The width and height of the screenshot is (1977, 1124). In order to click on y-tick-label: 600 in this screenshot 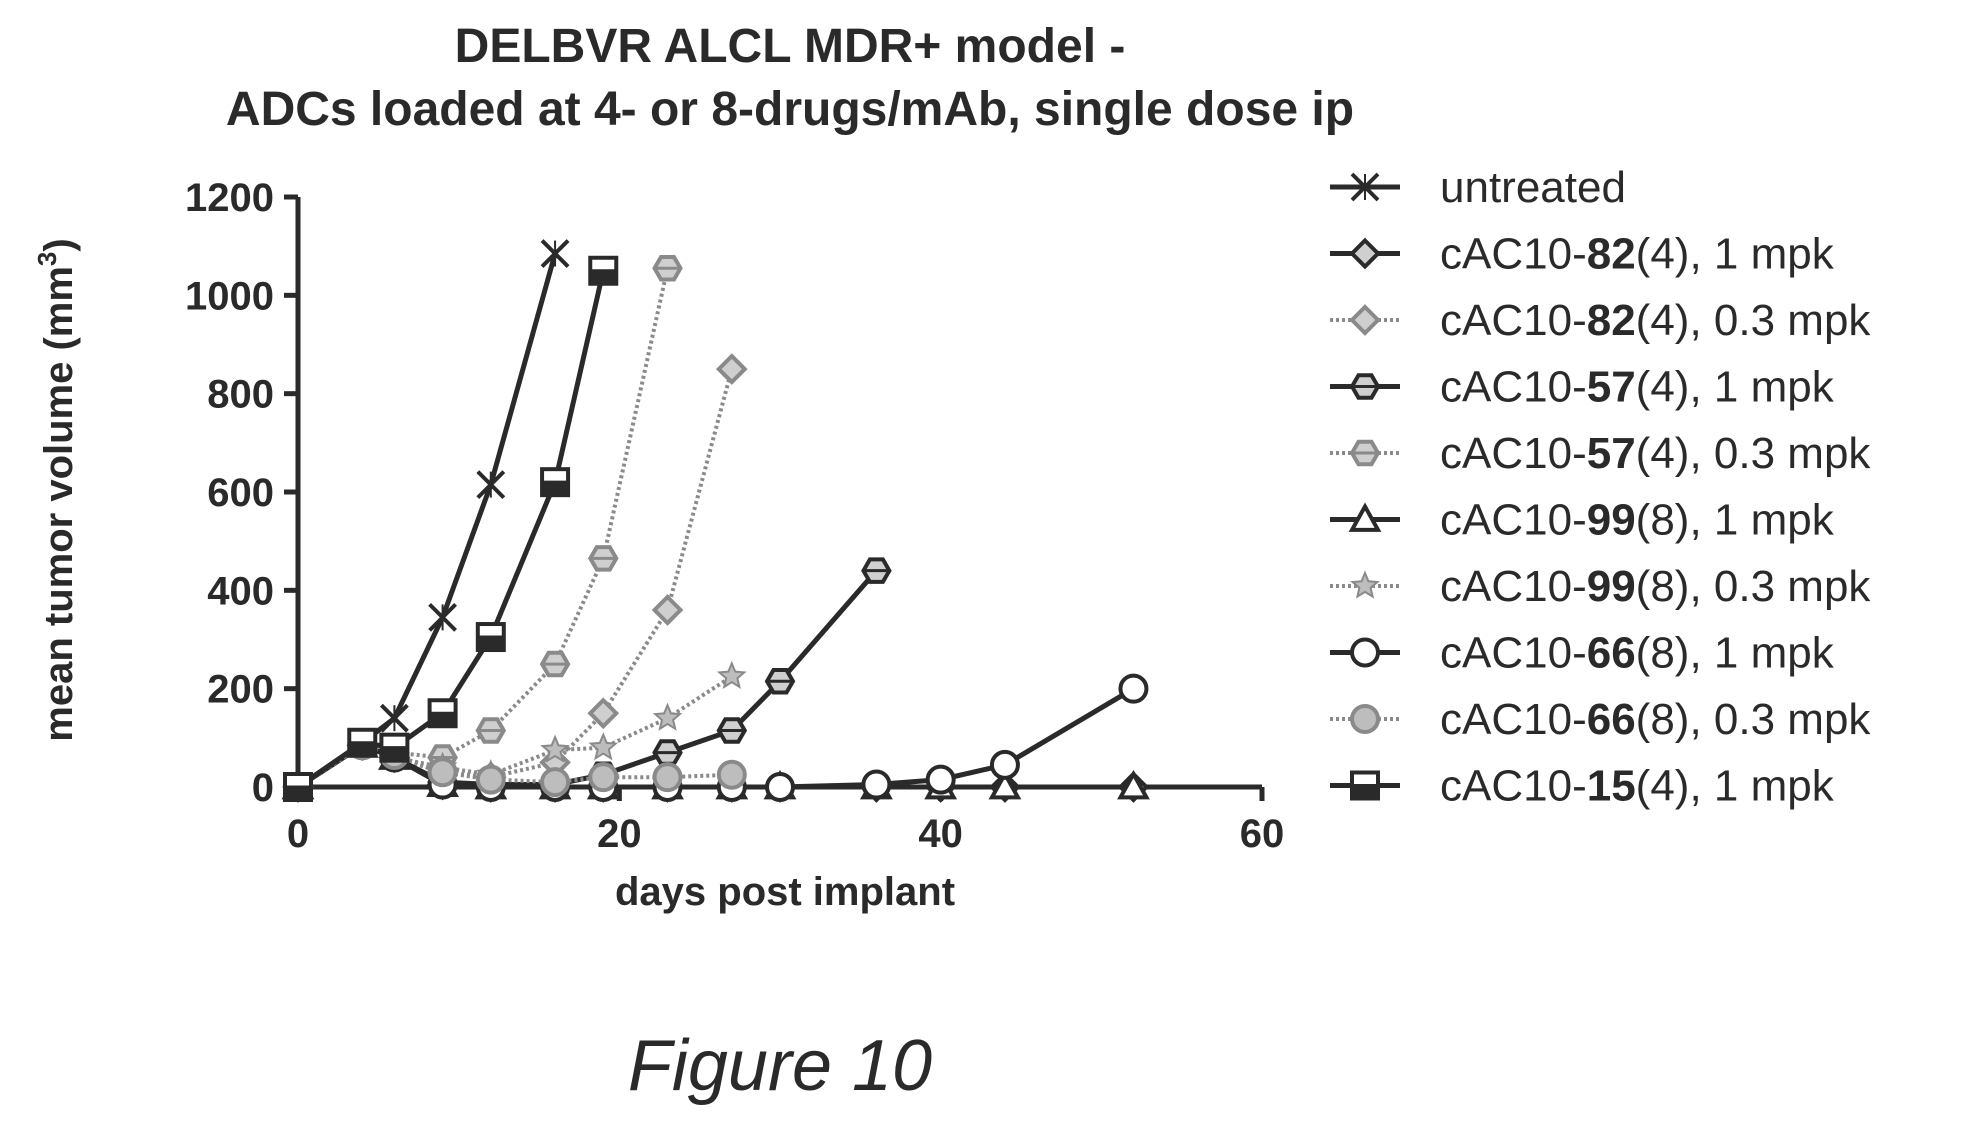, I will do `click(240, 493)`.